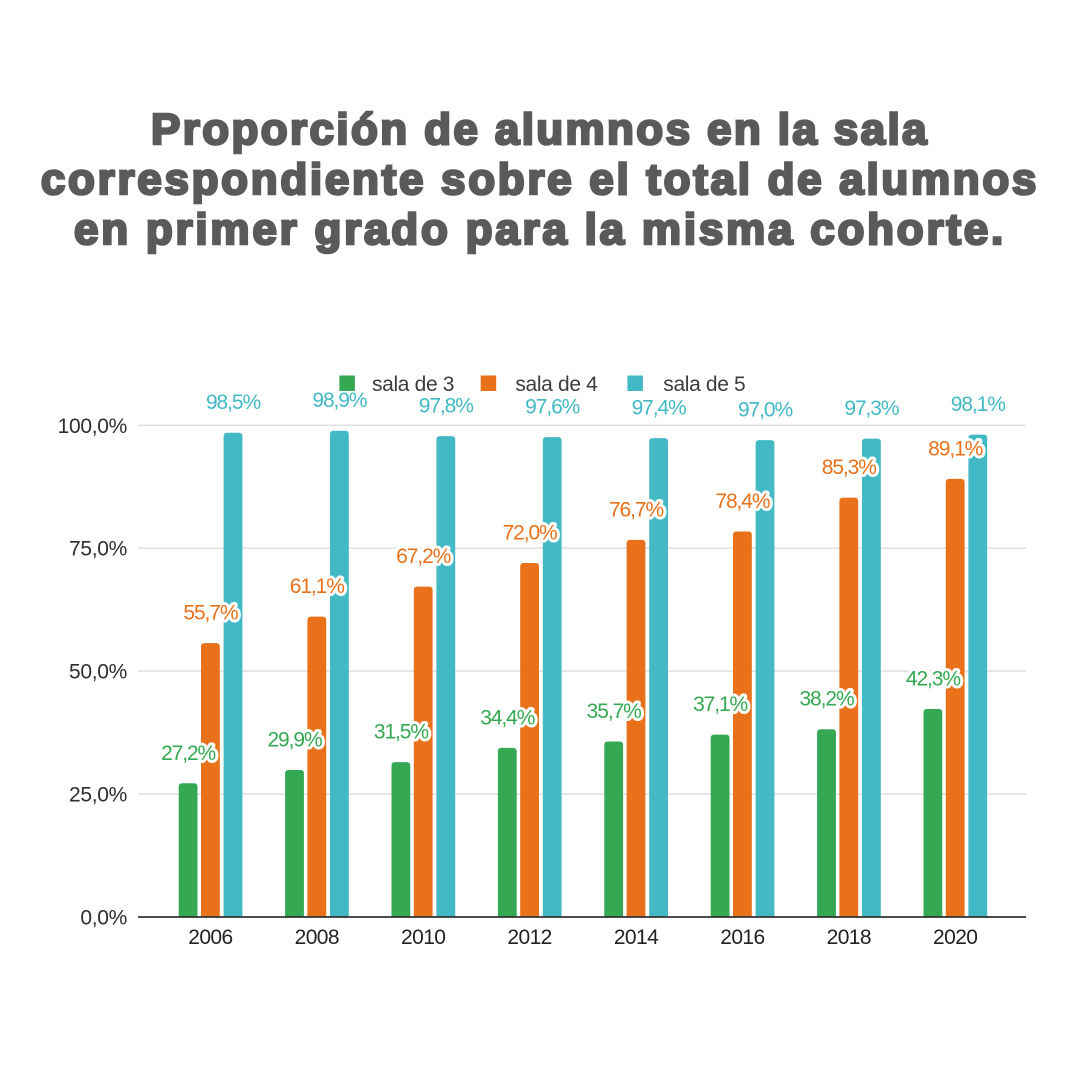 This screenshot has width=1080, height=1080. Describe the element at coordinates (423, 937) in the screenshot. I see `svg-text: 2010` at that location.